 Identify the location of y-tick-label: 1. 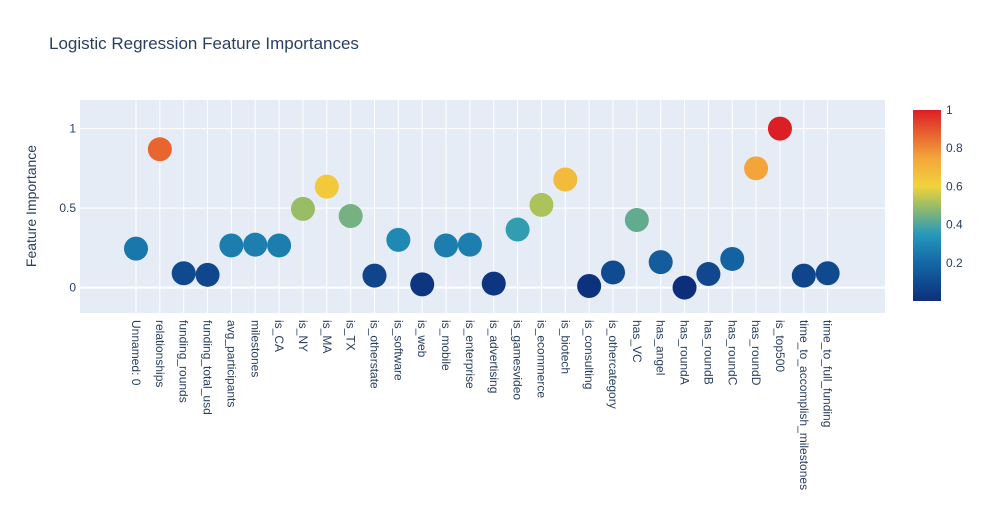
(72, 129).